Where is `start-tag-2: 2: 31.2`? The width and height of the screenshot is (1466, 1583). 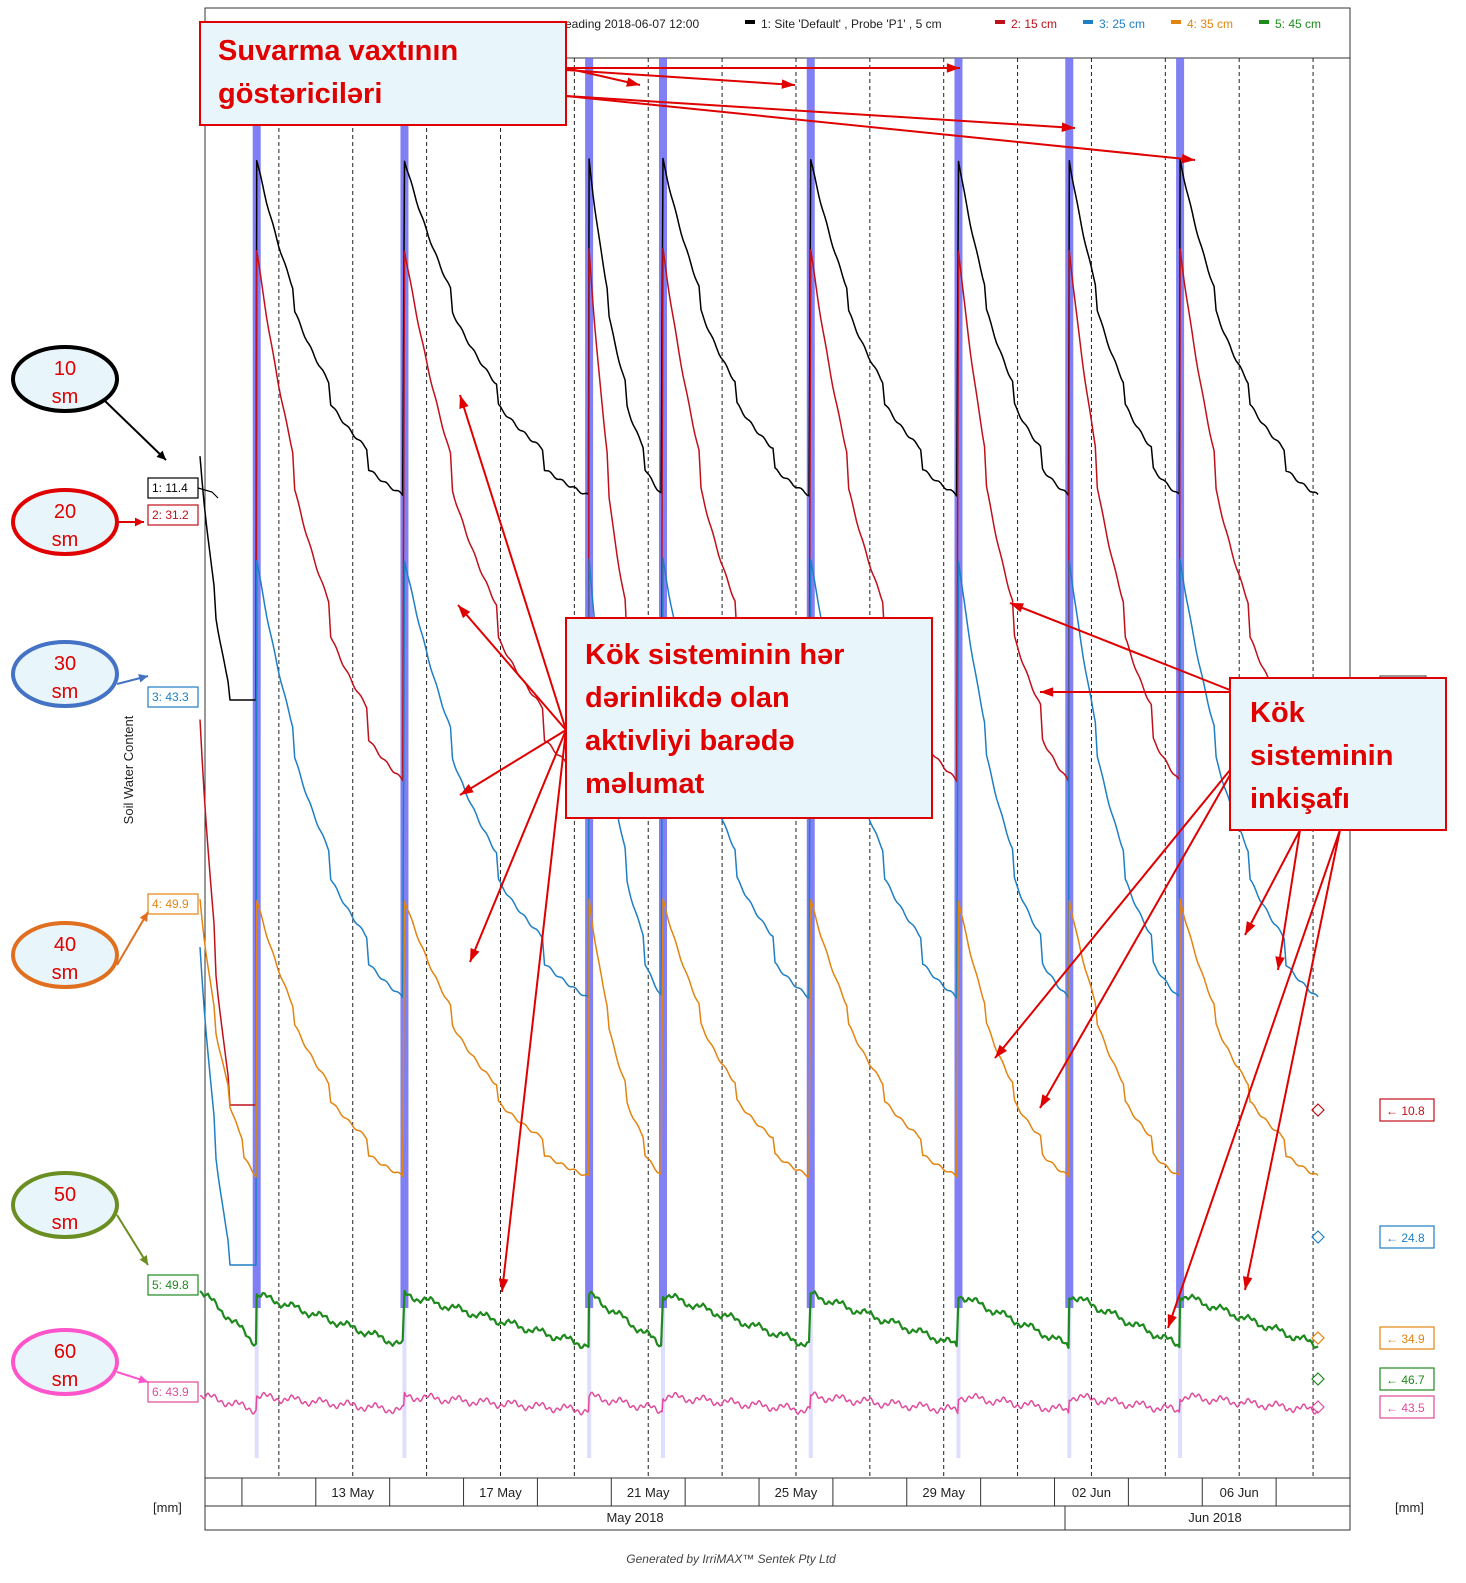 start-tag-2: 2: 31.2 is located at coordinates (170, 515).